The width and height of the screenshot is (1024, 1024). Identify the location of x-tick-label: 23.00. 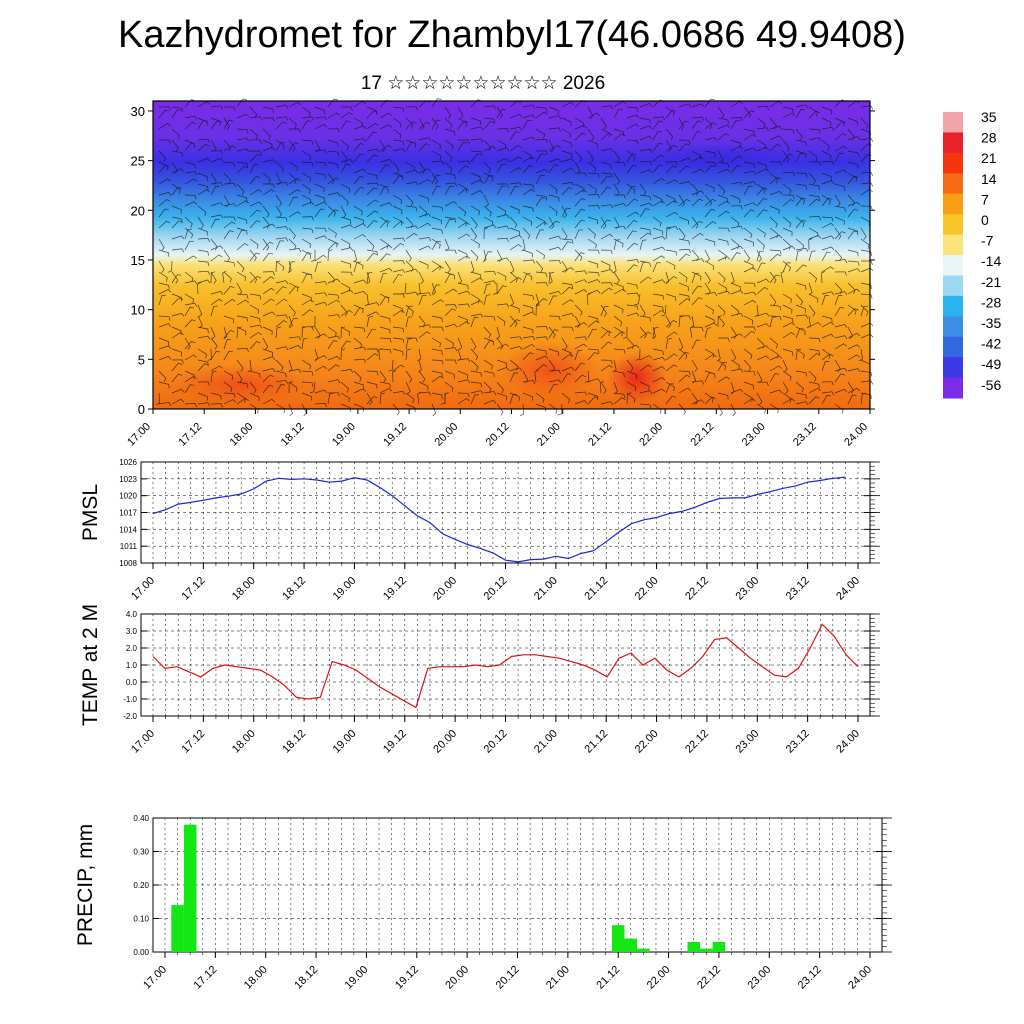
(759, 978).